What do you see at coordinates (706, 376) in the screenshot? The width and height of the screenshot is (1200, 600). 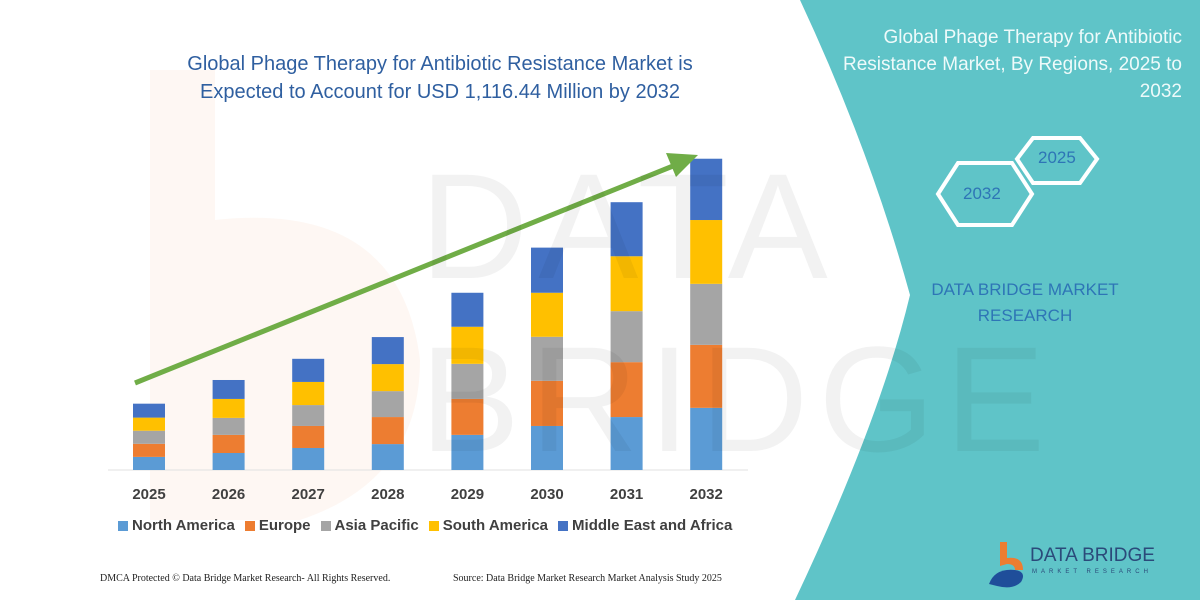 I see `bar-segment-2032-europe` at bounding box center [706, 376].